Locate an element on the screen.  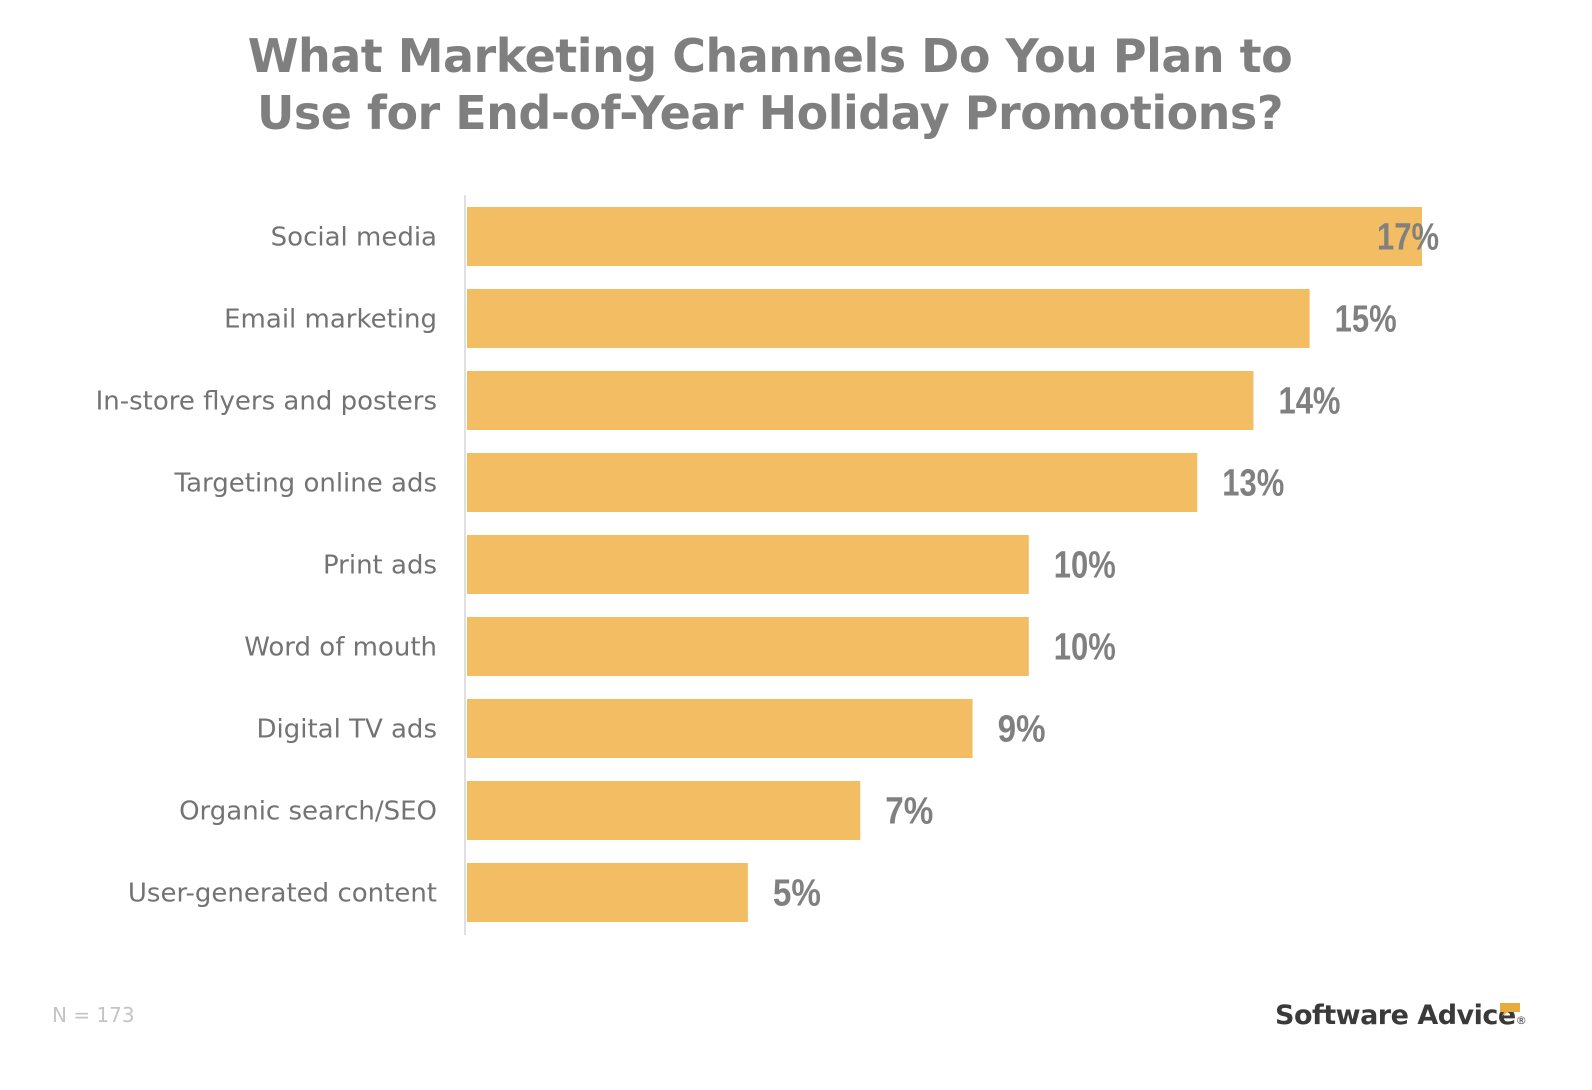
category-label: Targeting online ads is located at coordinates (305, 484).